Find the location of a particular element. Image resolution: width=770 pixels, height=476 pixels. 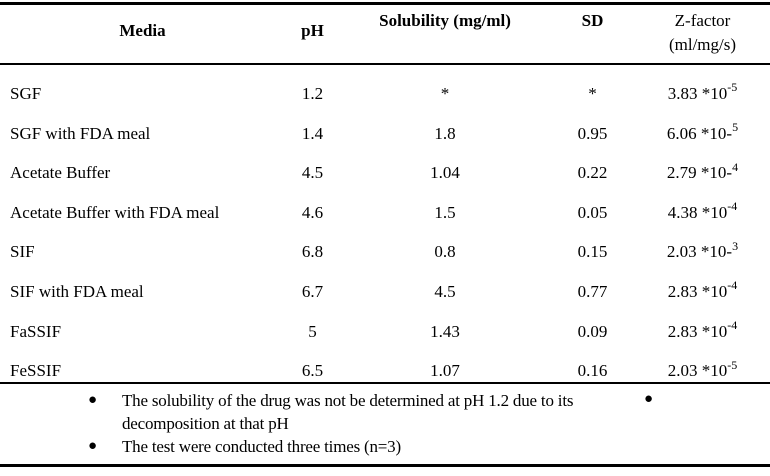

table-row: FeSSIF 6.5 1.07 0.16 2.03 *10-5 is located at coordinates (385, 374).